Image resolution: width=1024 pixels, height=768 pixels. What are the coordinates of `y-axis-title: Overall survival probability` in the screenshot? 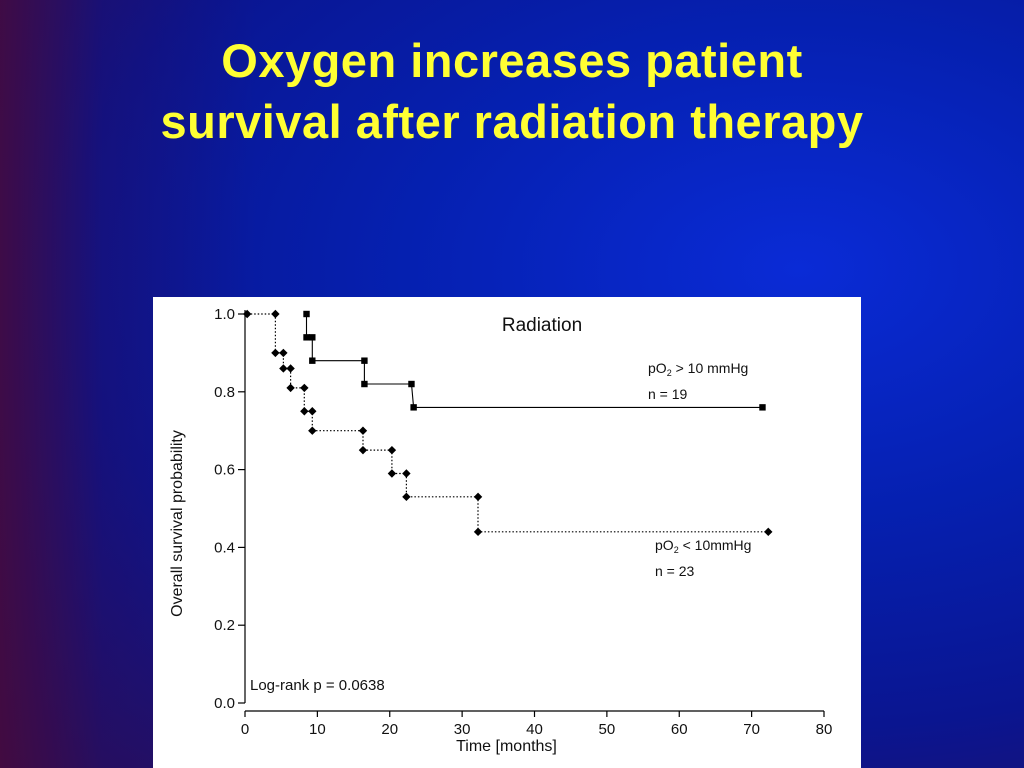 It's located at (177, 523).